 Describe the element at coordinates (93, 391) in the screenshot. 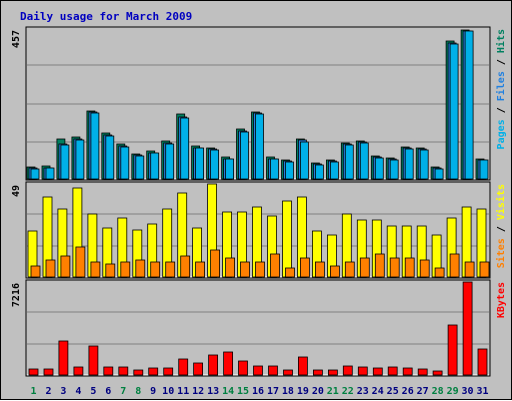

I see `x-tick-label: 5` at that location.